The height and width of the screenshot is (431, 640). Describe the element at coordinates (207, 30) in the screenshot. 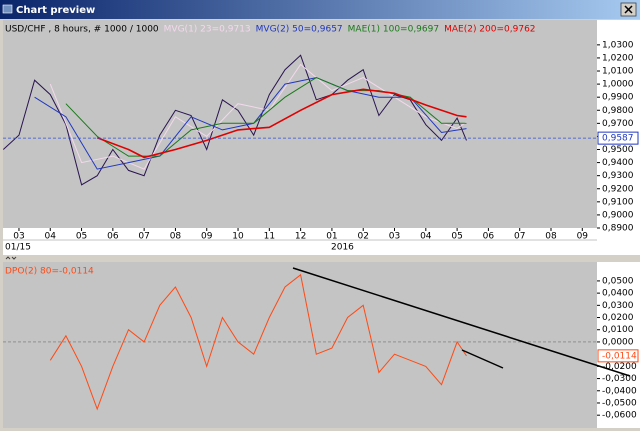

I see `legend-entry: MVG(1) 23=0,9713` at that location.